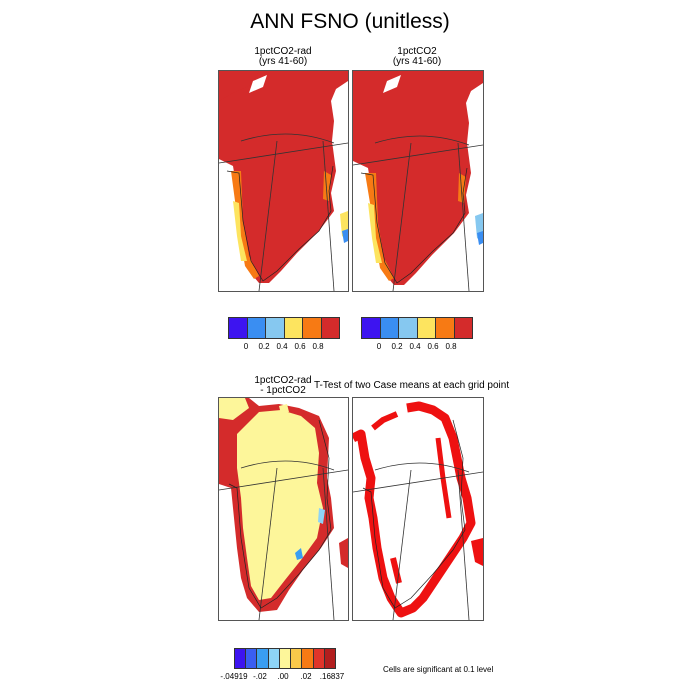 The width and height of the screenshot is (700, 700). I want to click on map-panel-1pctco2, so click(418, 181).